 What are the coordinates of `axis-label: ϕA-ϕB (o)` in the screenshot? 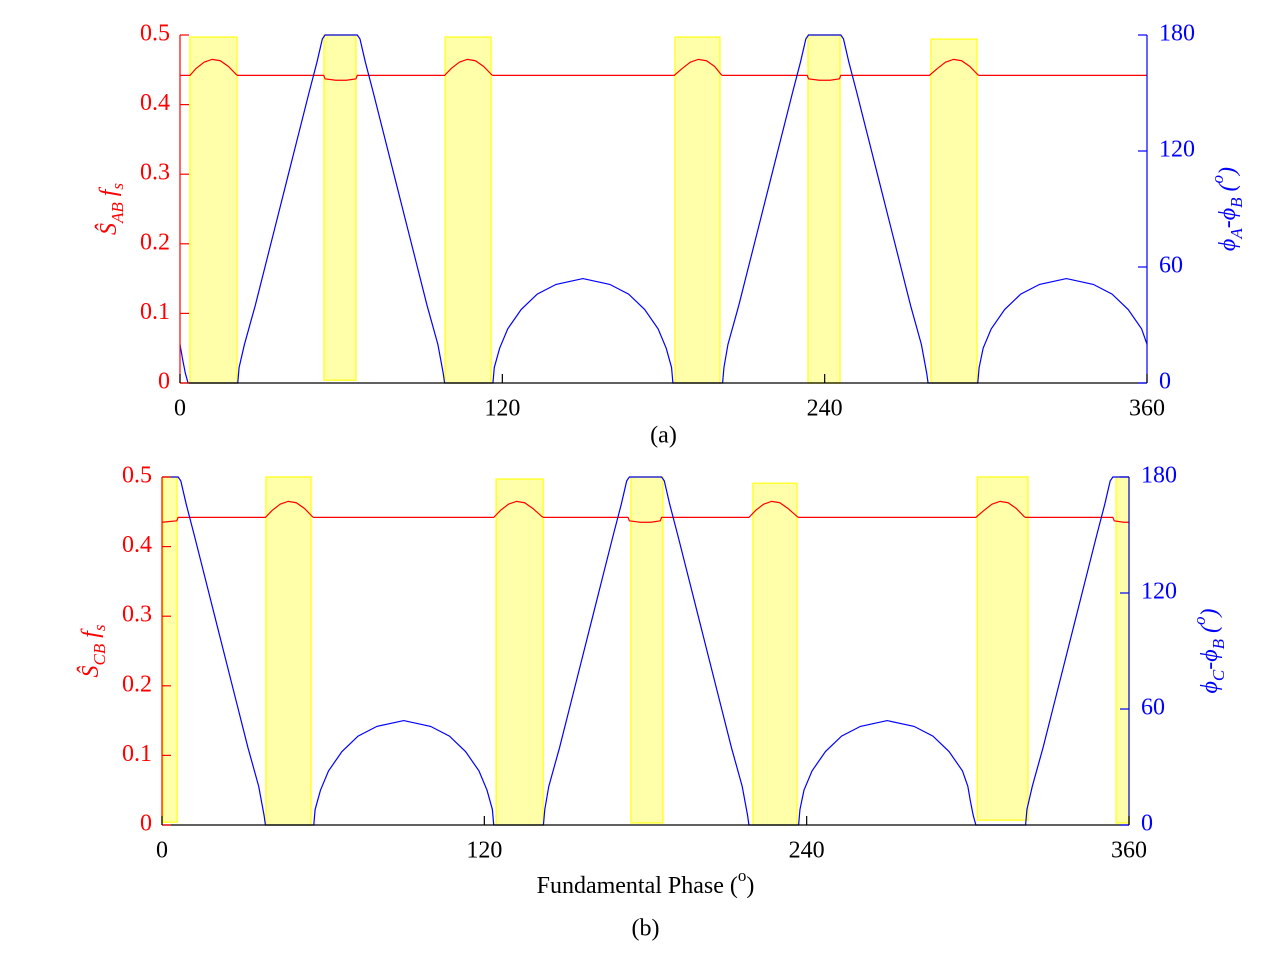 It's located at (1227, 209).